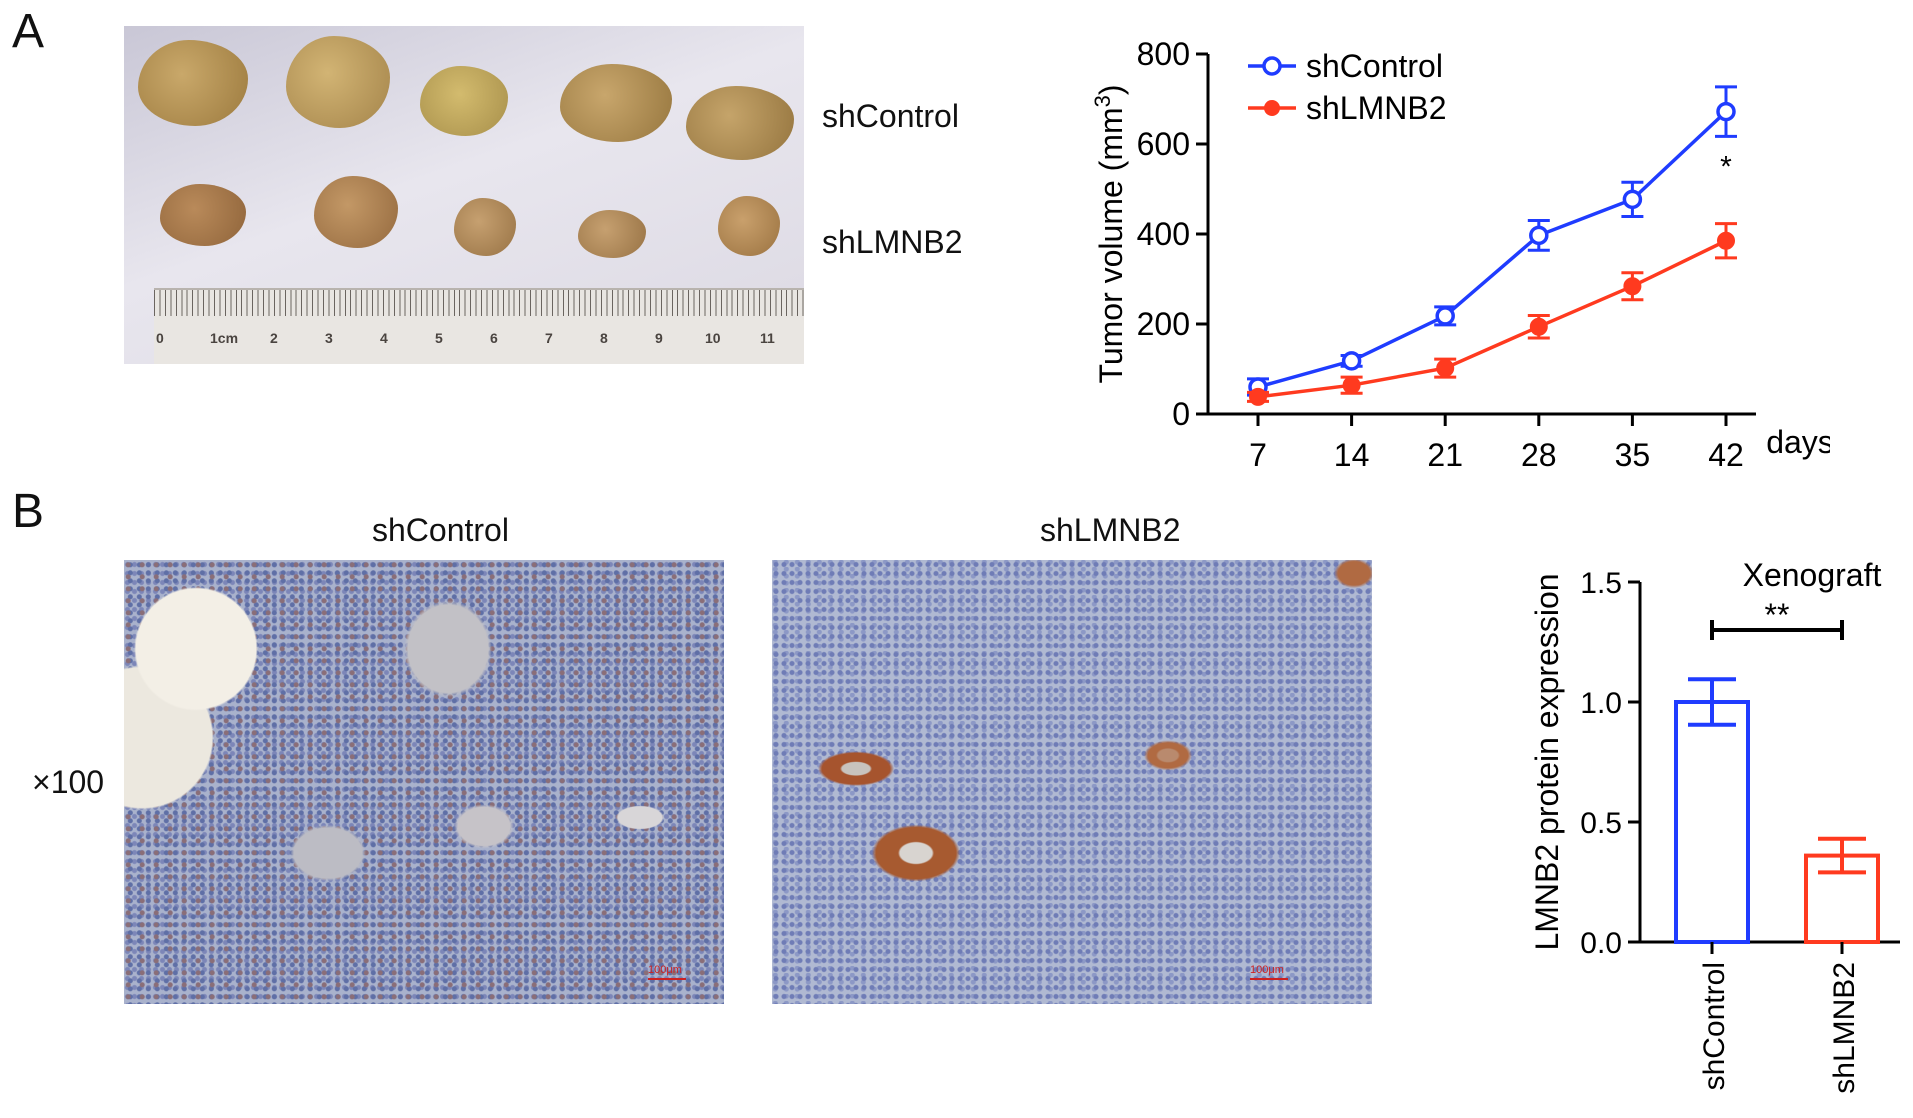  Describe the element at coordinates (1601, 823) in the screenshot. I see `y-tick-label: 0.5` at that location.